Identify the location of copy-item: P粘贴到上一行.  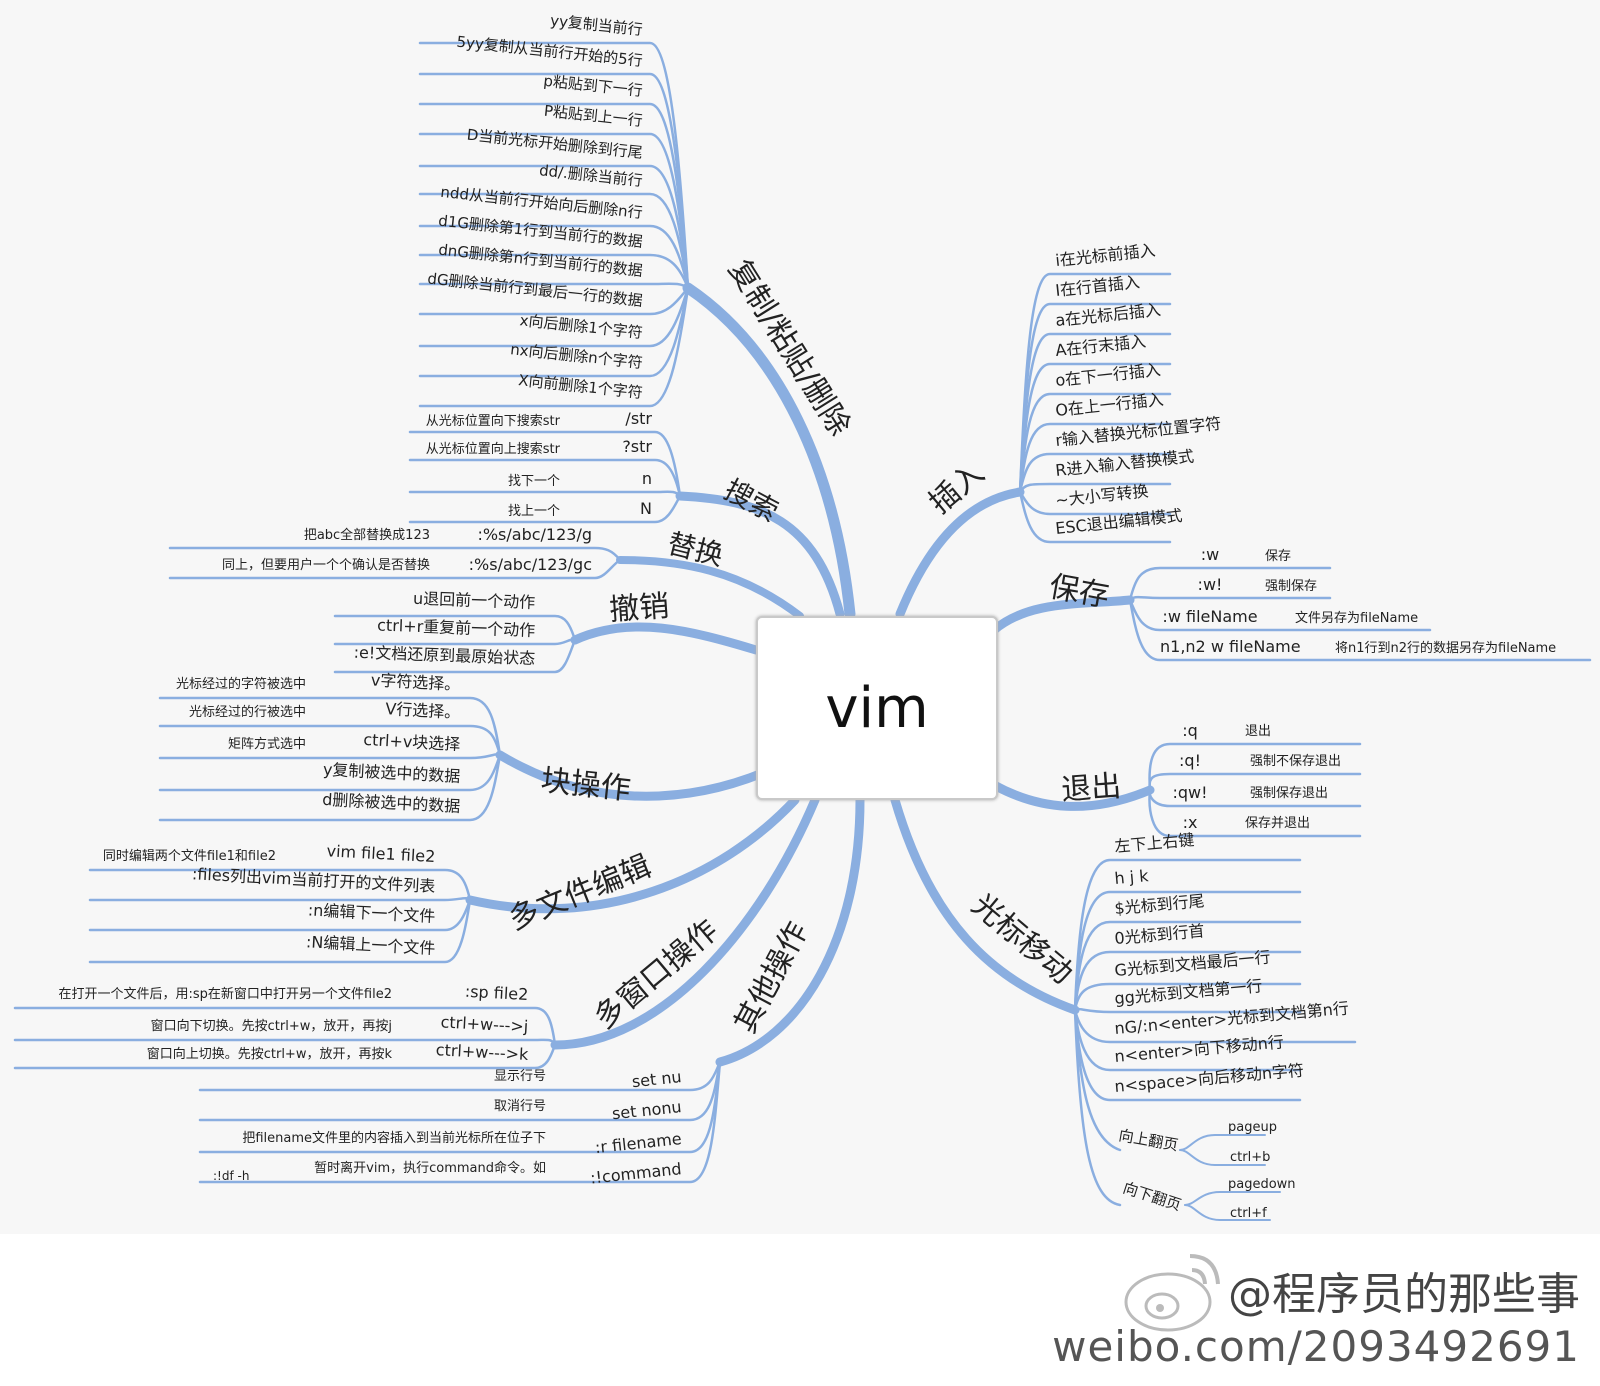
(593, 116).